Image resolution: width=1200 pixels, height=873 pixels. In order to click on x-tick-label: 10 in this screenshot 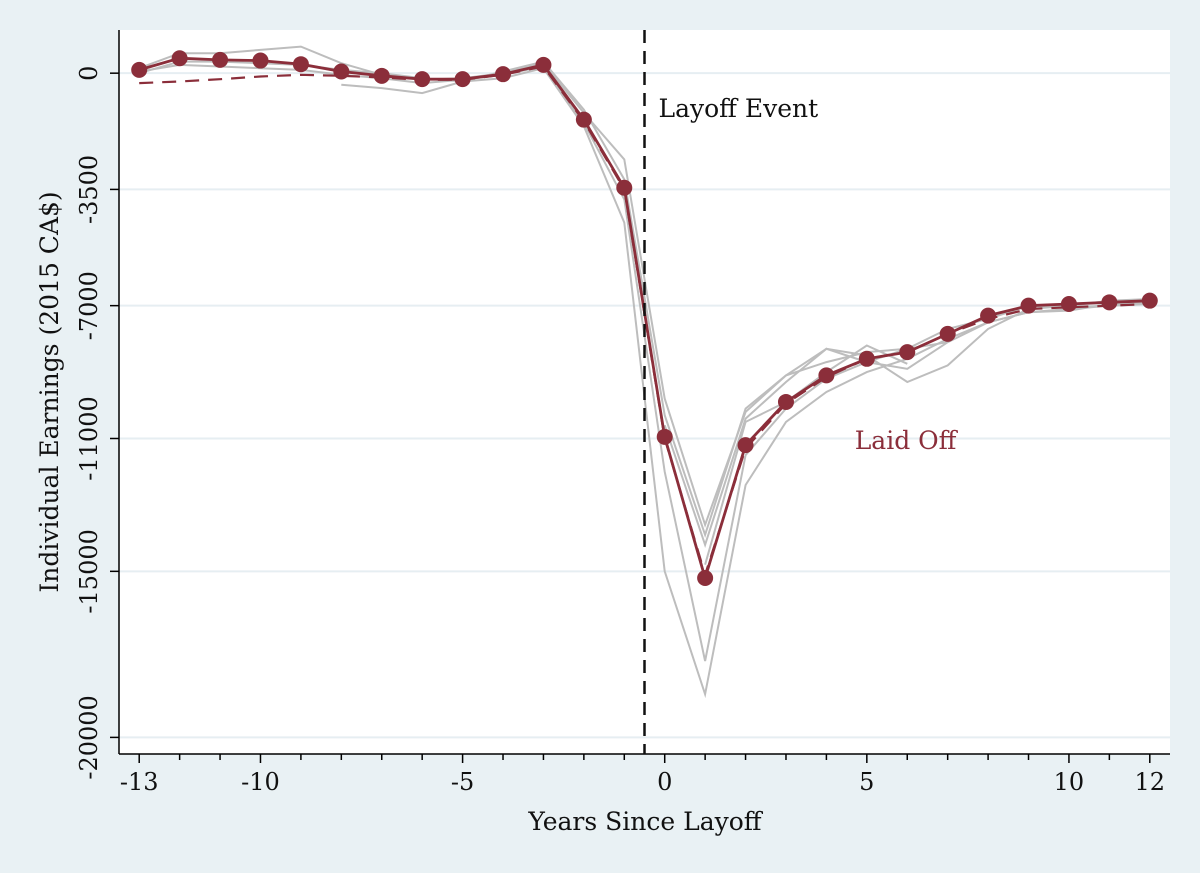, I will do `click(1069, 782)`.